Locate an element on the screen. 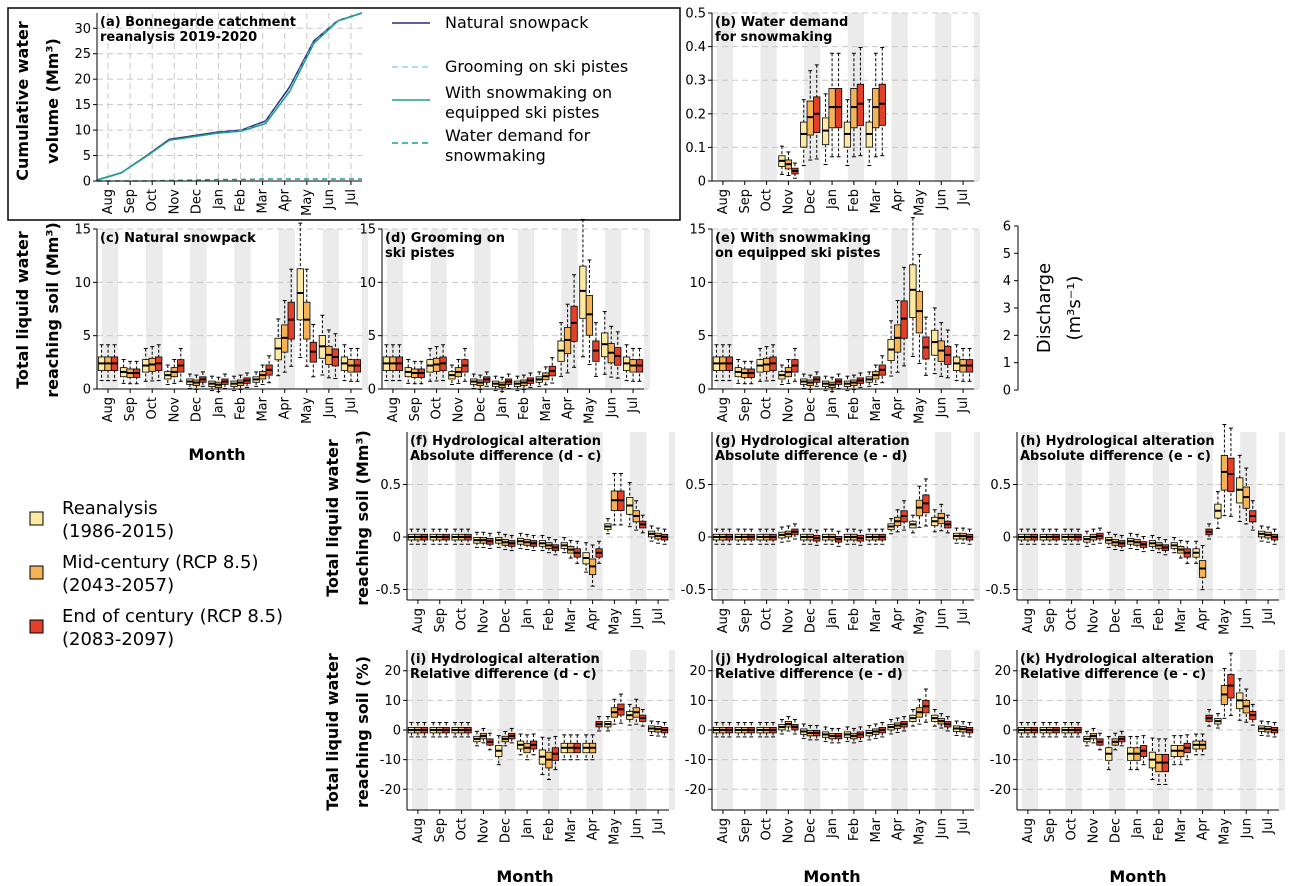 This screenshot has width=1290, height=886. discharge-ytick-label: 6 is located at coordinates (1007, 227).